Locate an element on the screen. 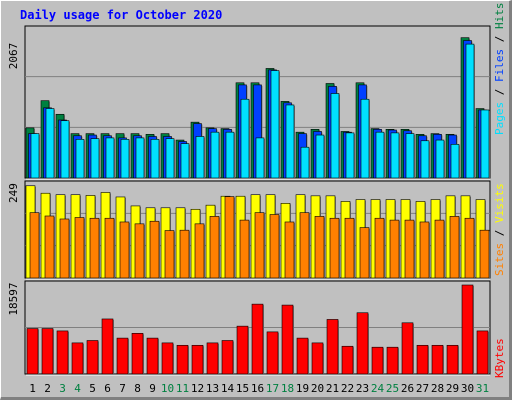 This screenshot has height=400, width=512. x-tick-label: 25 is located at coordinates (392, 388).